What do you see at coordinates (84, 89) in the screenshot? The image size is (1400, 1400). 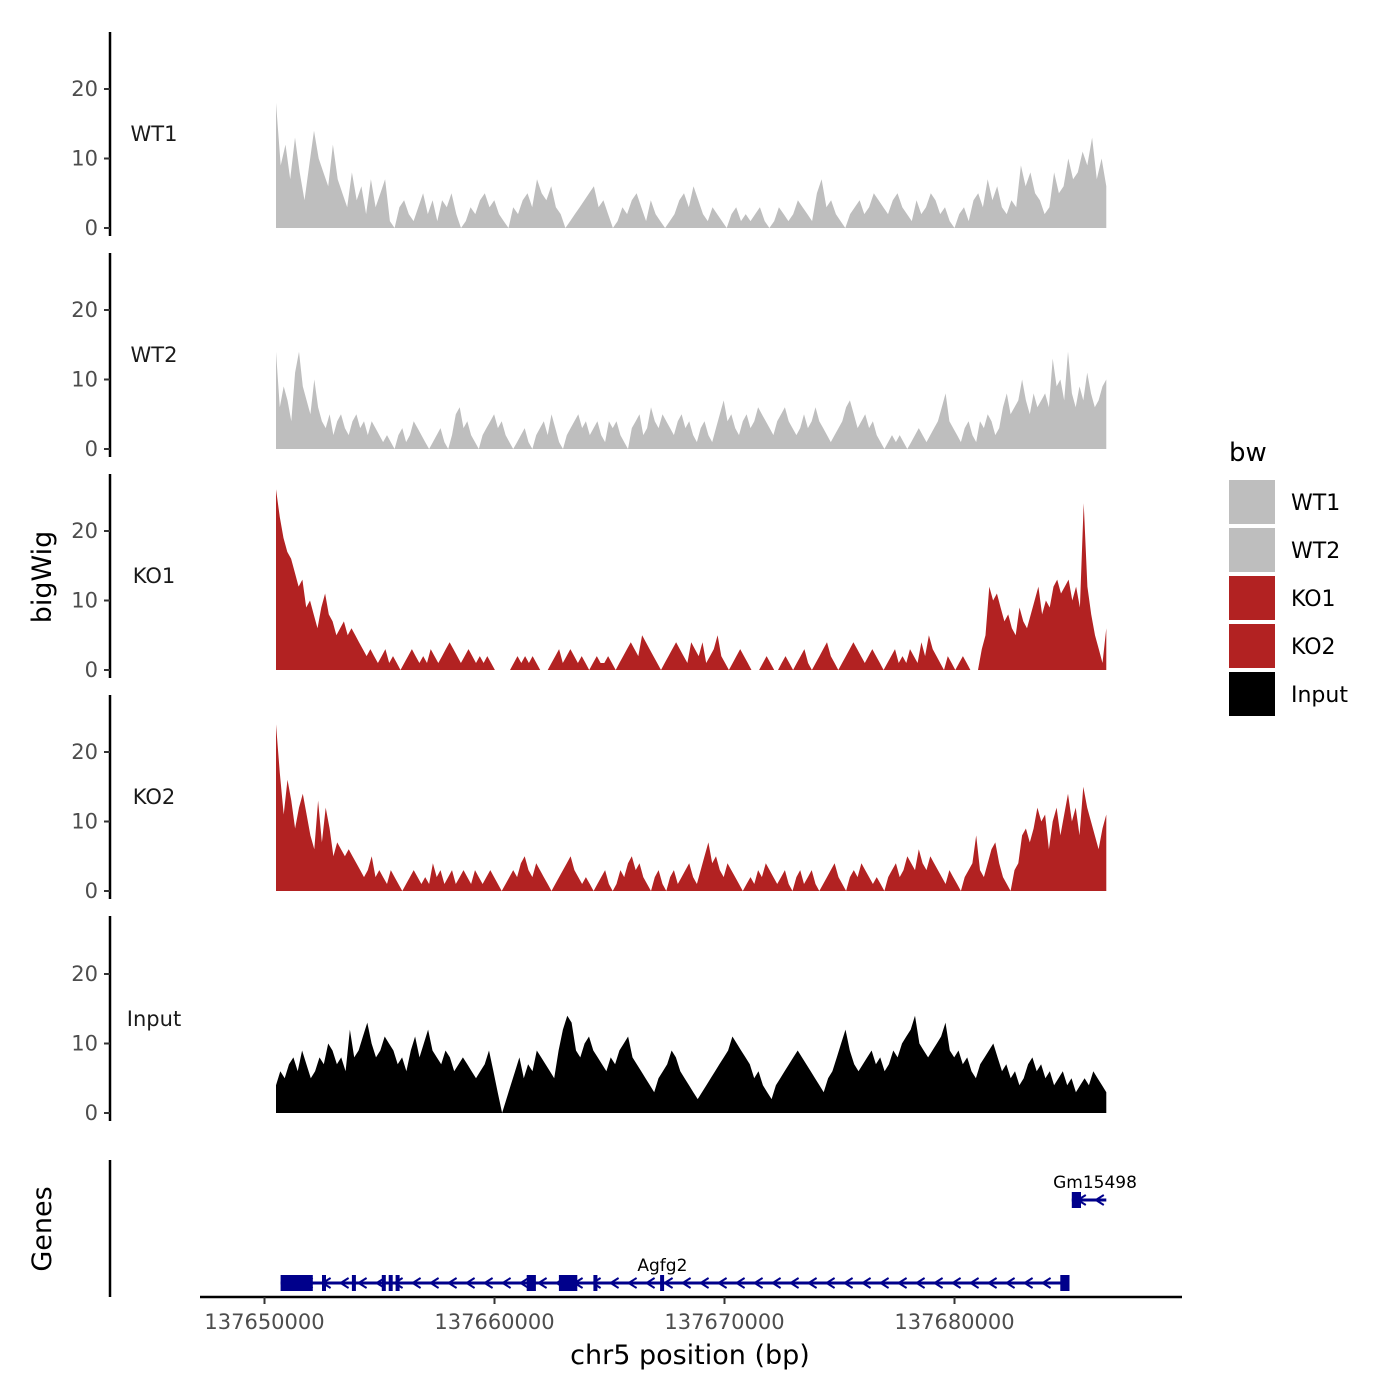 I see `y-tick-label-wt1-20: 20` at bounding box center [84, 89].